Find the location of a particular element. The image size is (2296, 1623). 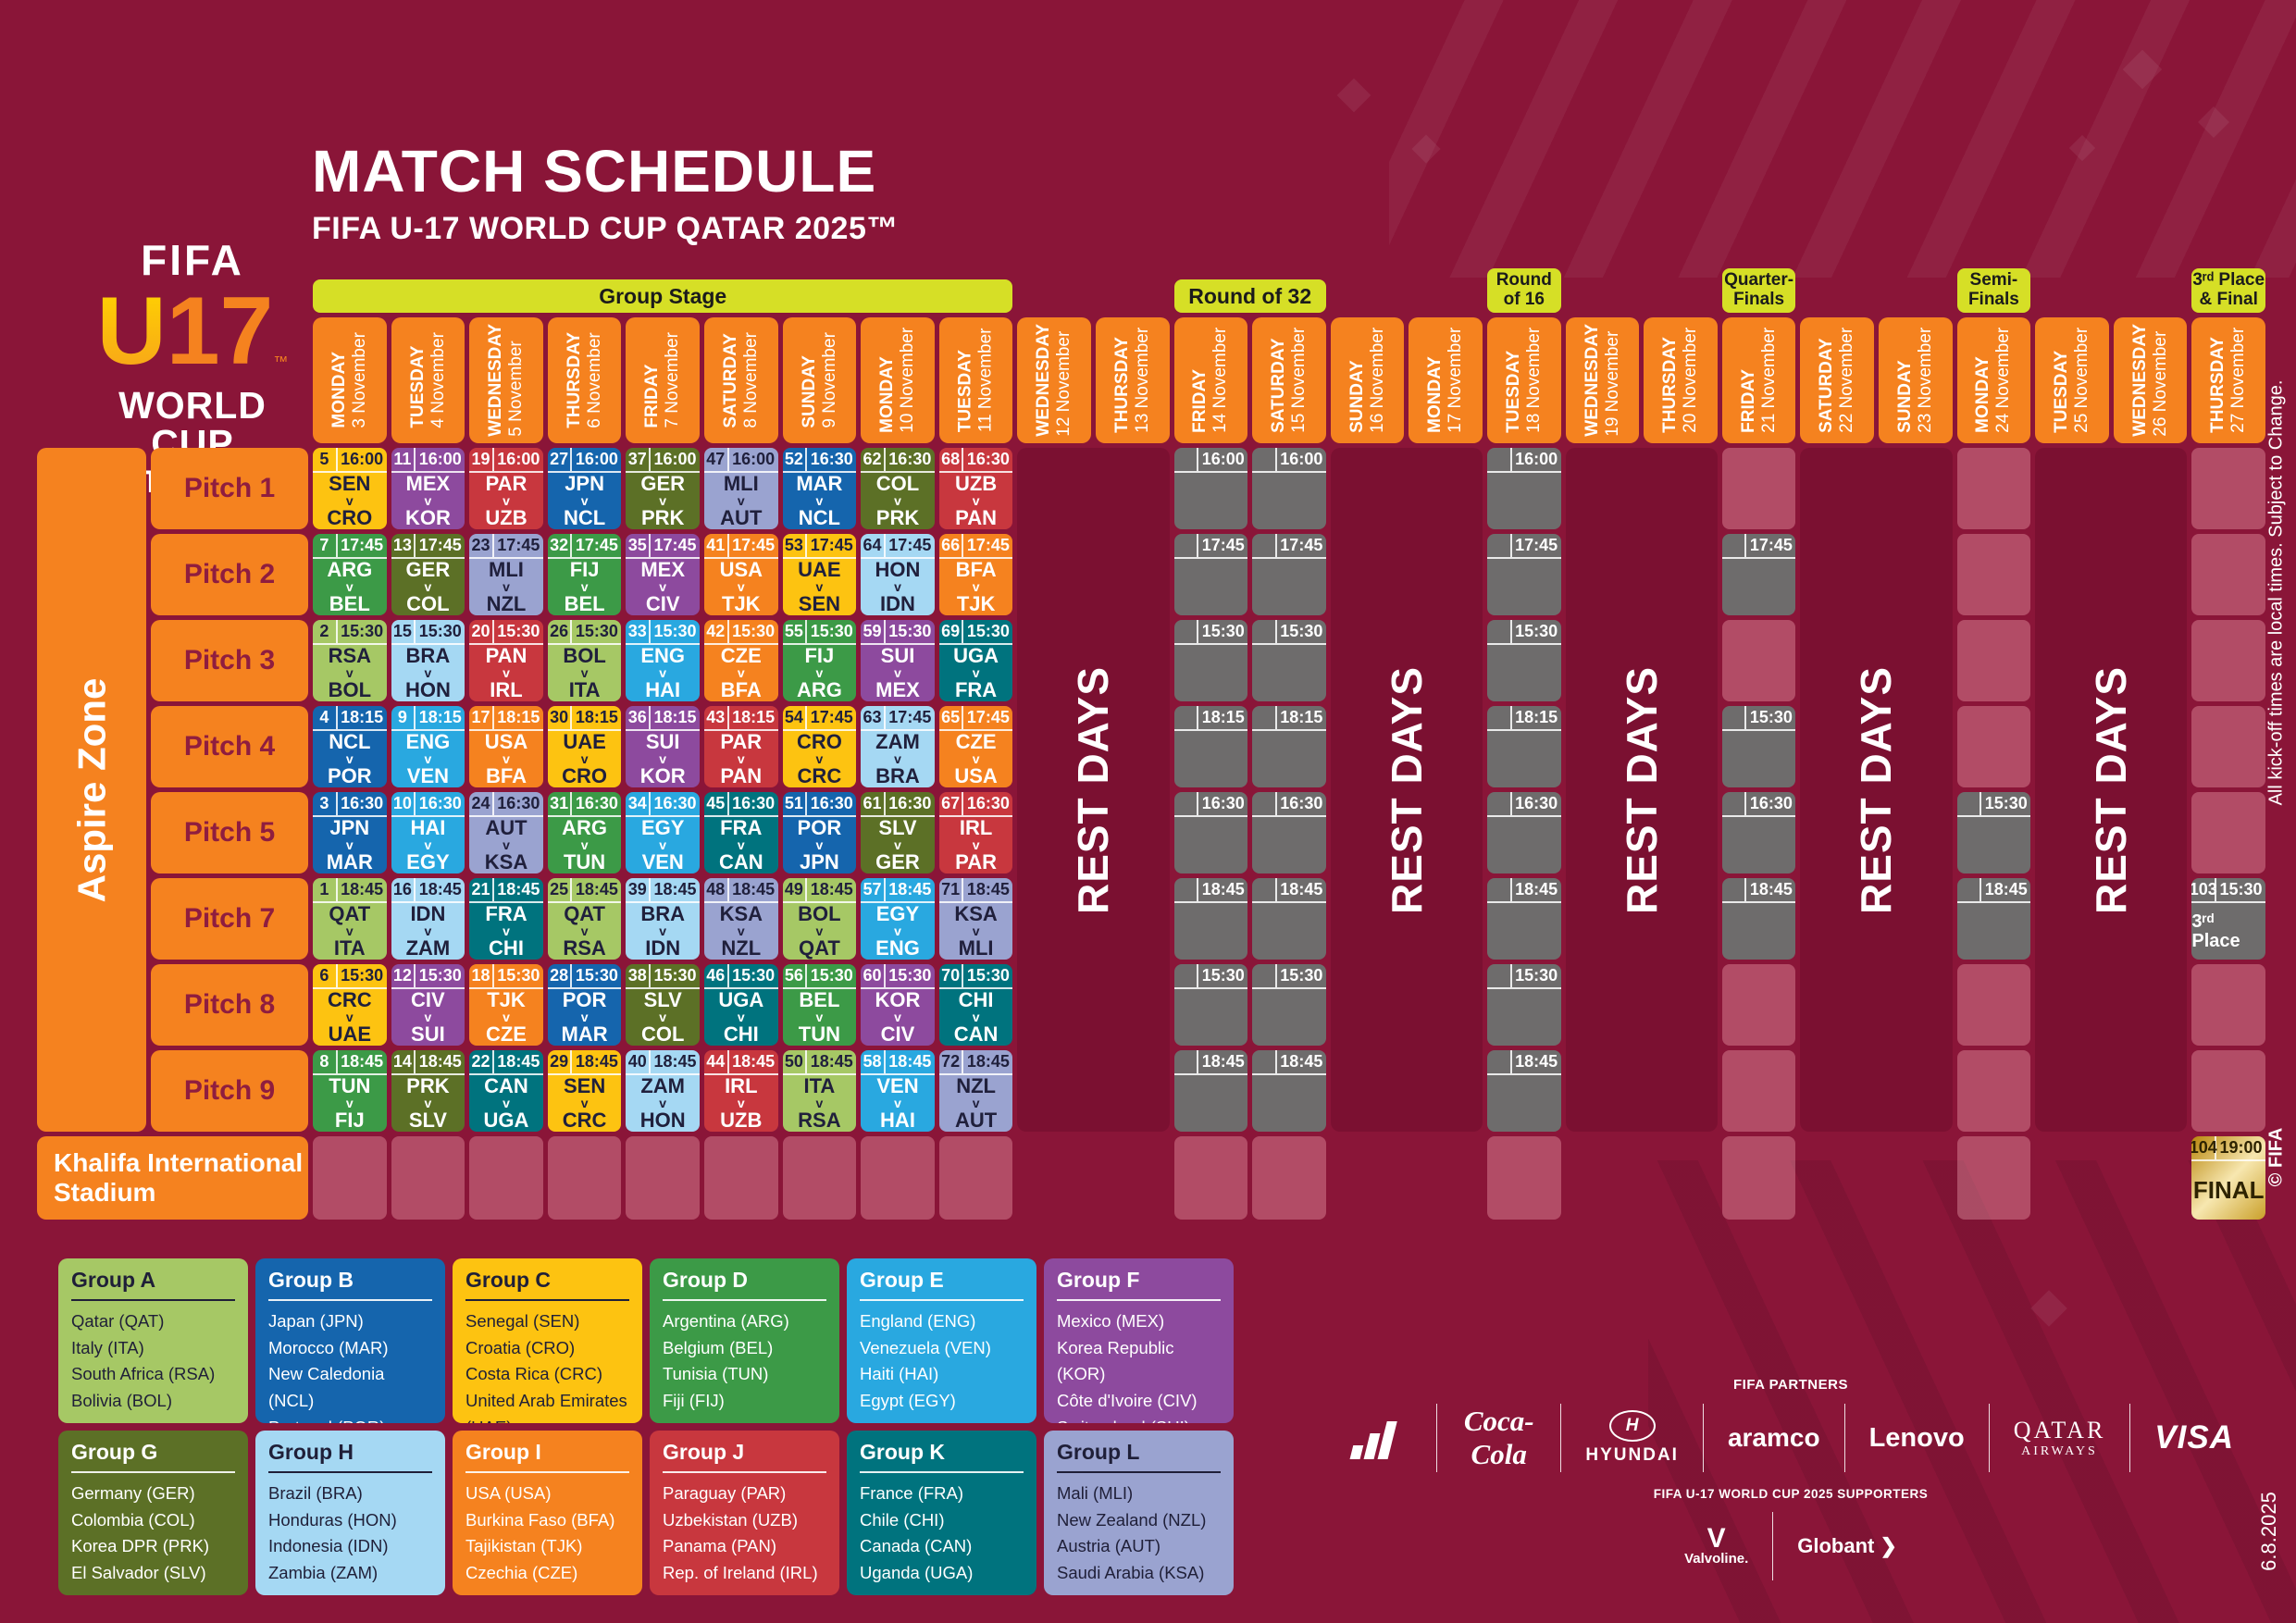

date-header-16-november: SUNDAY 16 November is located at coordinates (1368, 380).